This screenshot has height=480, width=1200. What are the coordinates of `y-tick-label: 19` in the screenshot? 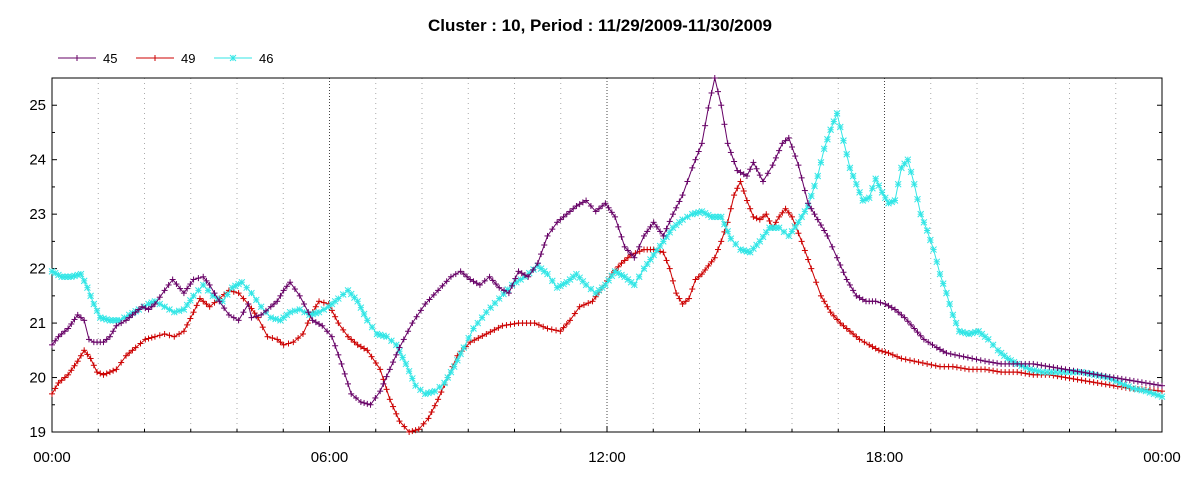 It's located at (37, 432).